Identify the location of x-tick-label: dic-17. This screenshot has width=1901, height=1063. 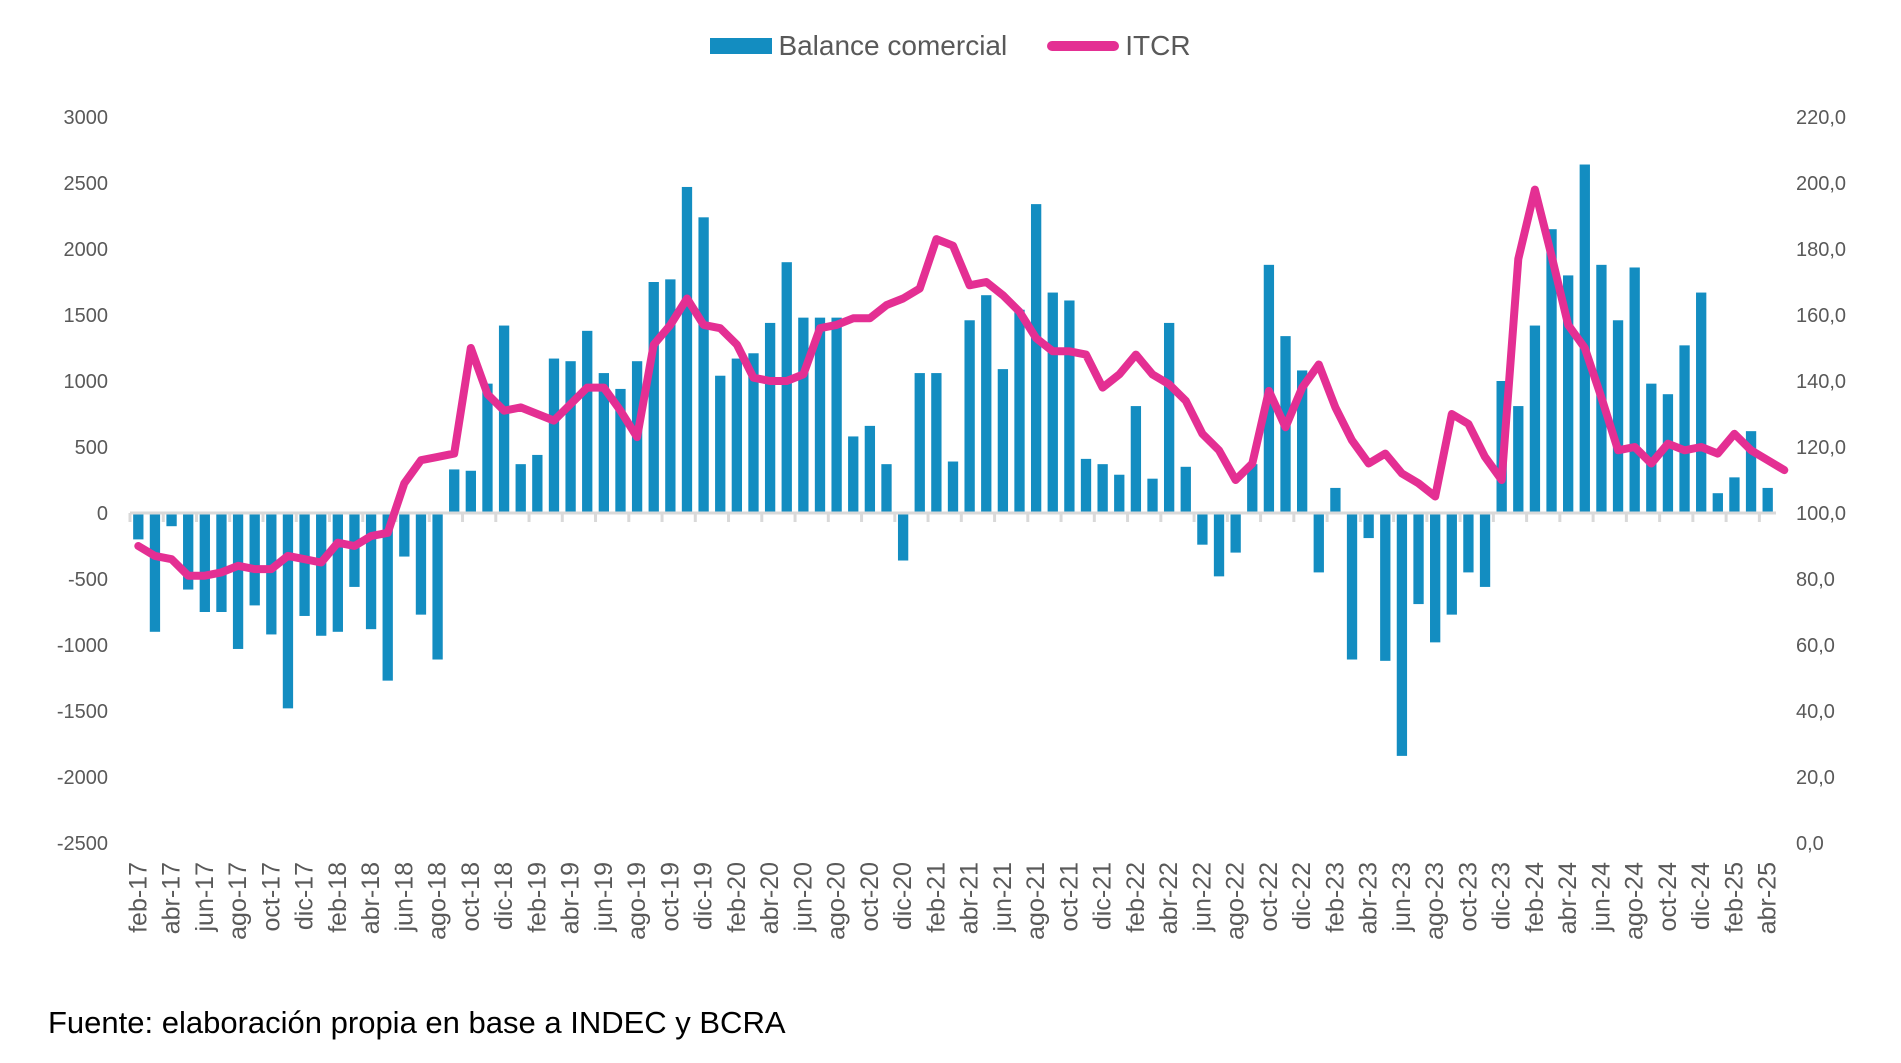
(305, 896).